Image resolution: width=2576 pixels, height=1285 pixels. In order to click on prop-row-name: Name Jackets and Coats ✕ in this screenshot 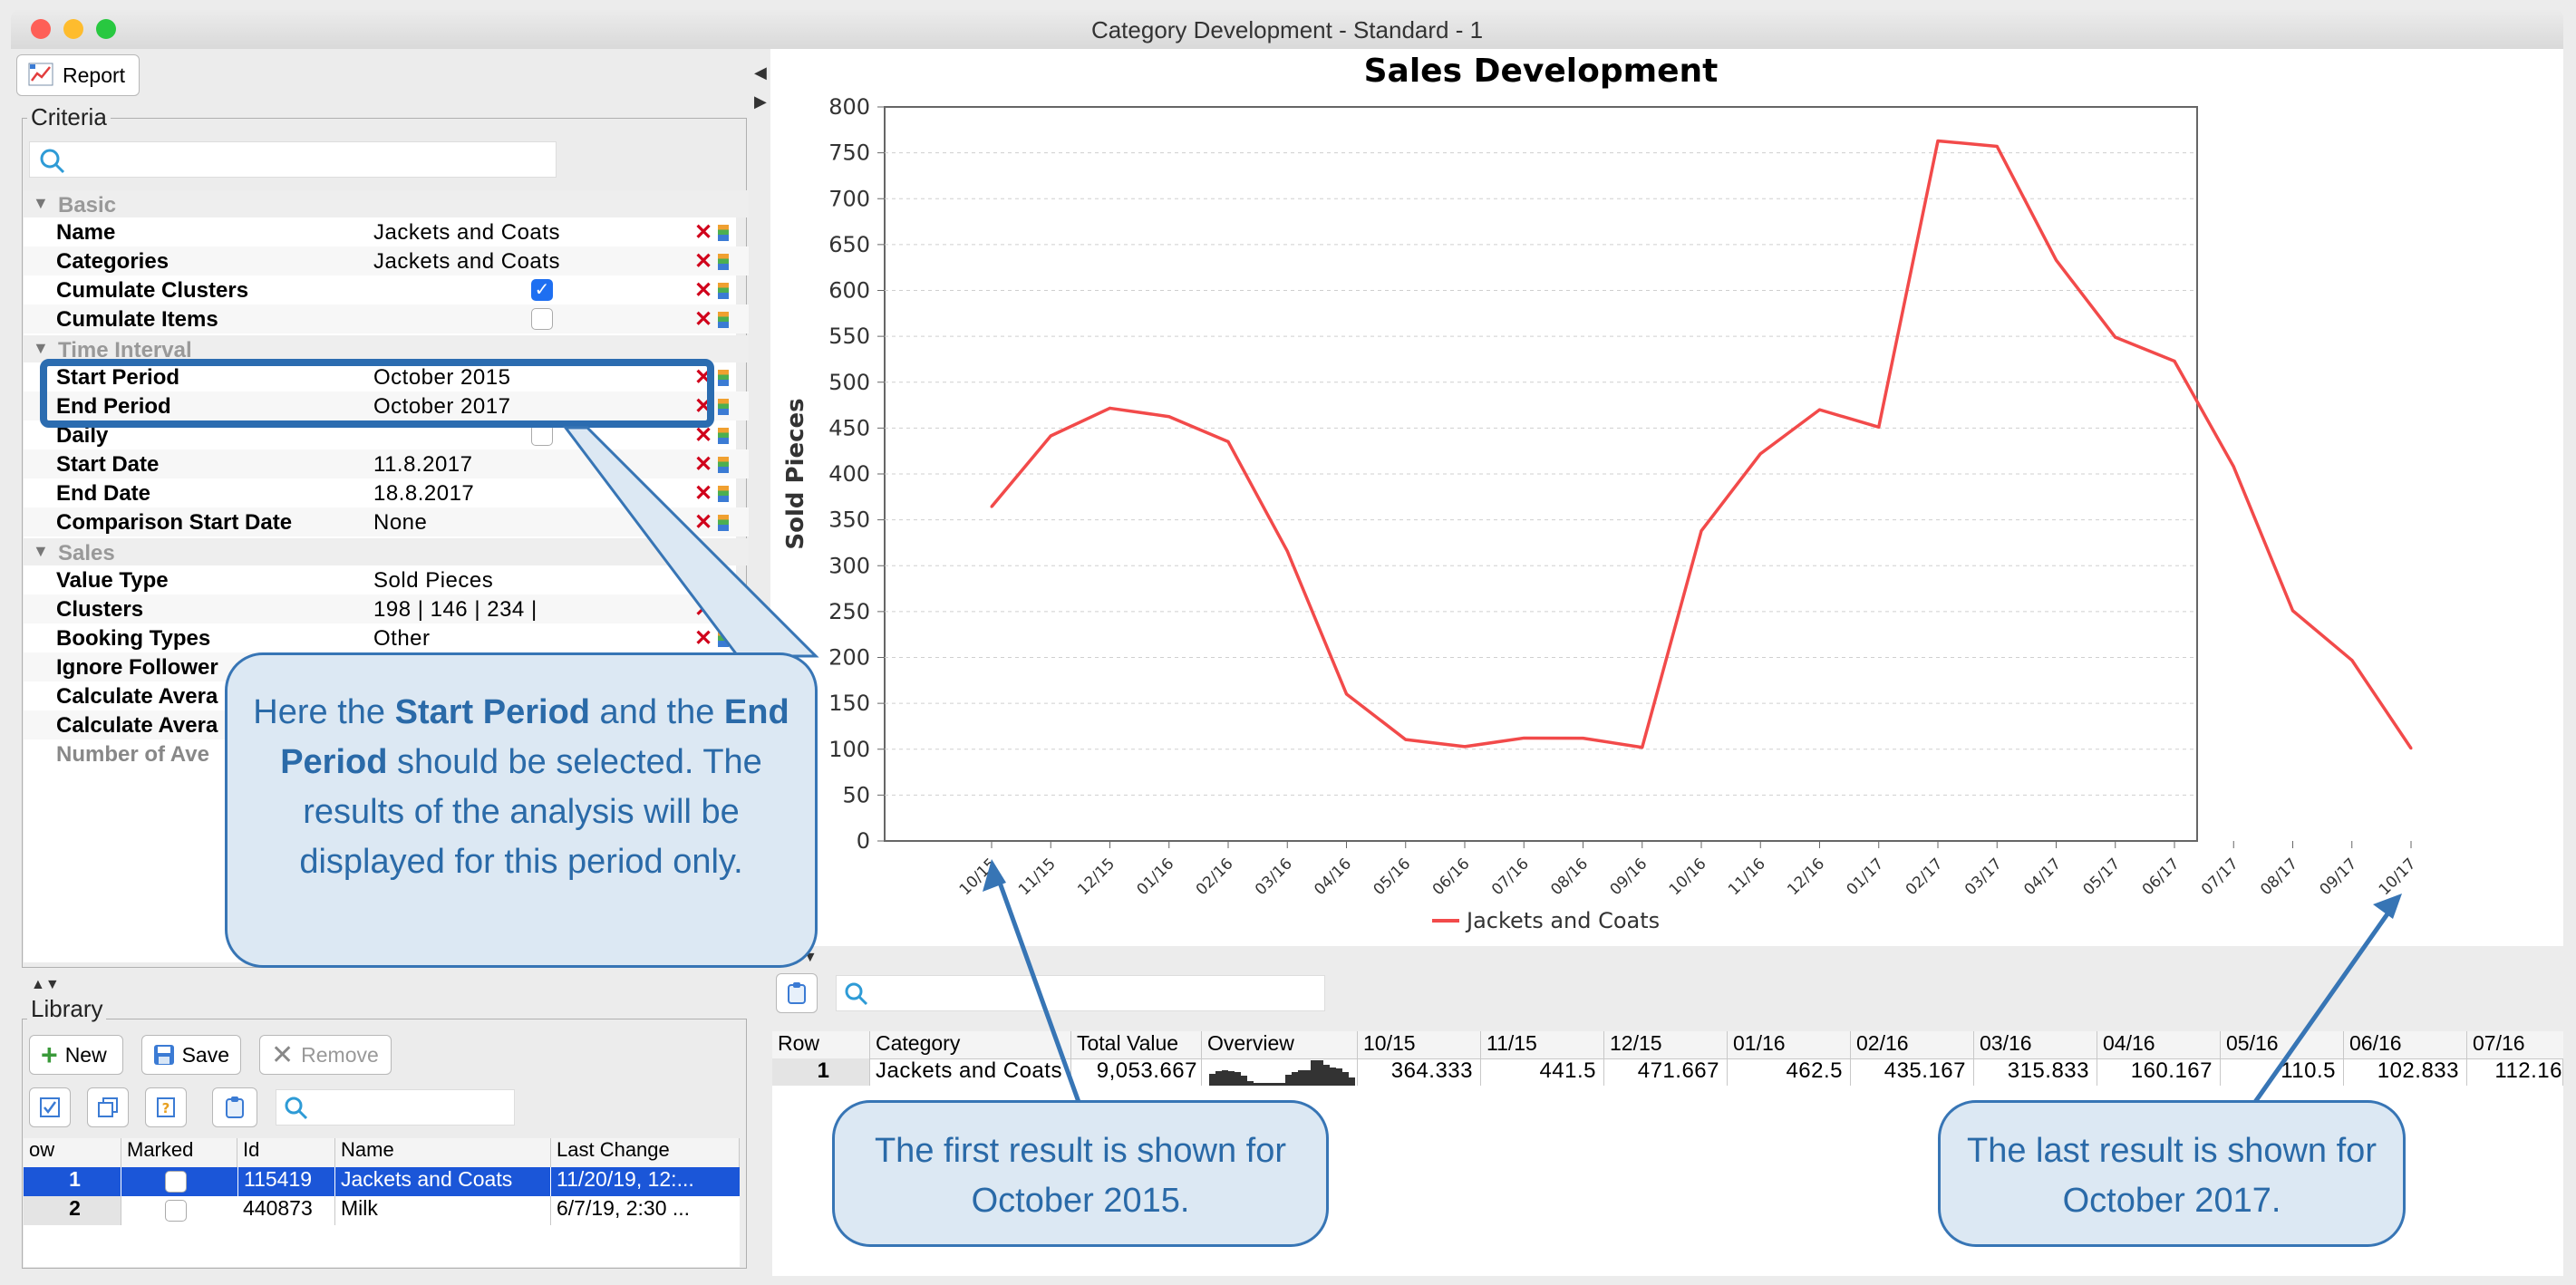, I will do `click(386, 232)`.